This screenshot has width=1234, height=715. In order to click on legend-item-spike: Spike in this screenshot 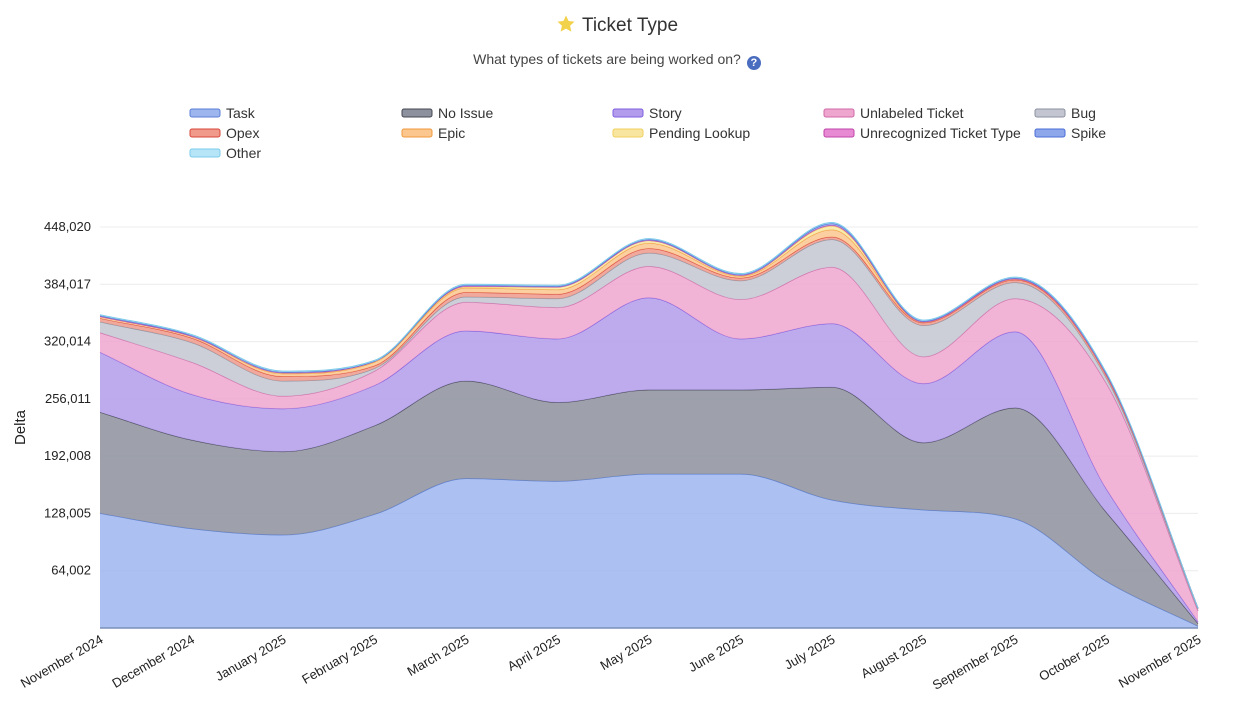, I will do `click(1070, 133)`.